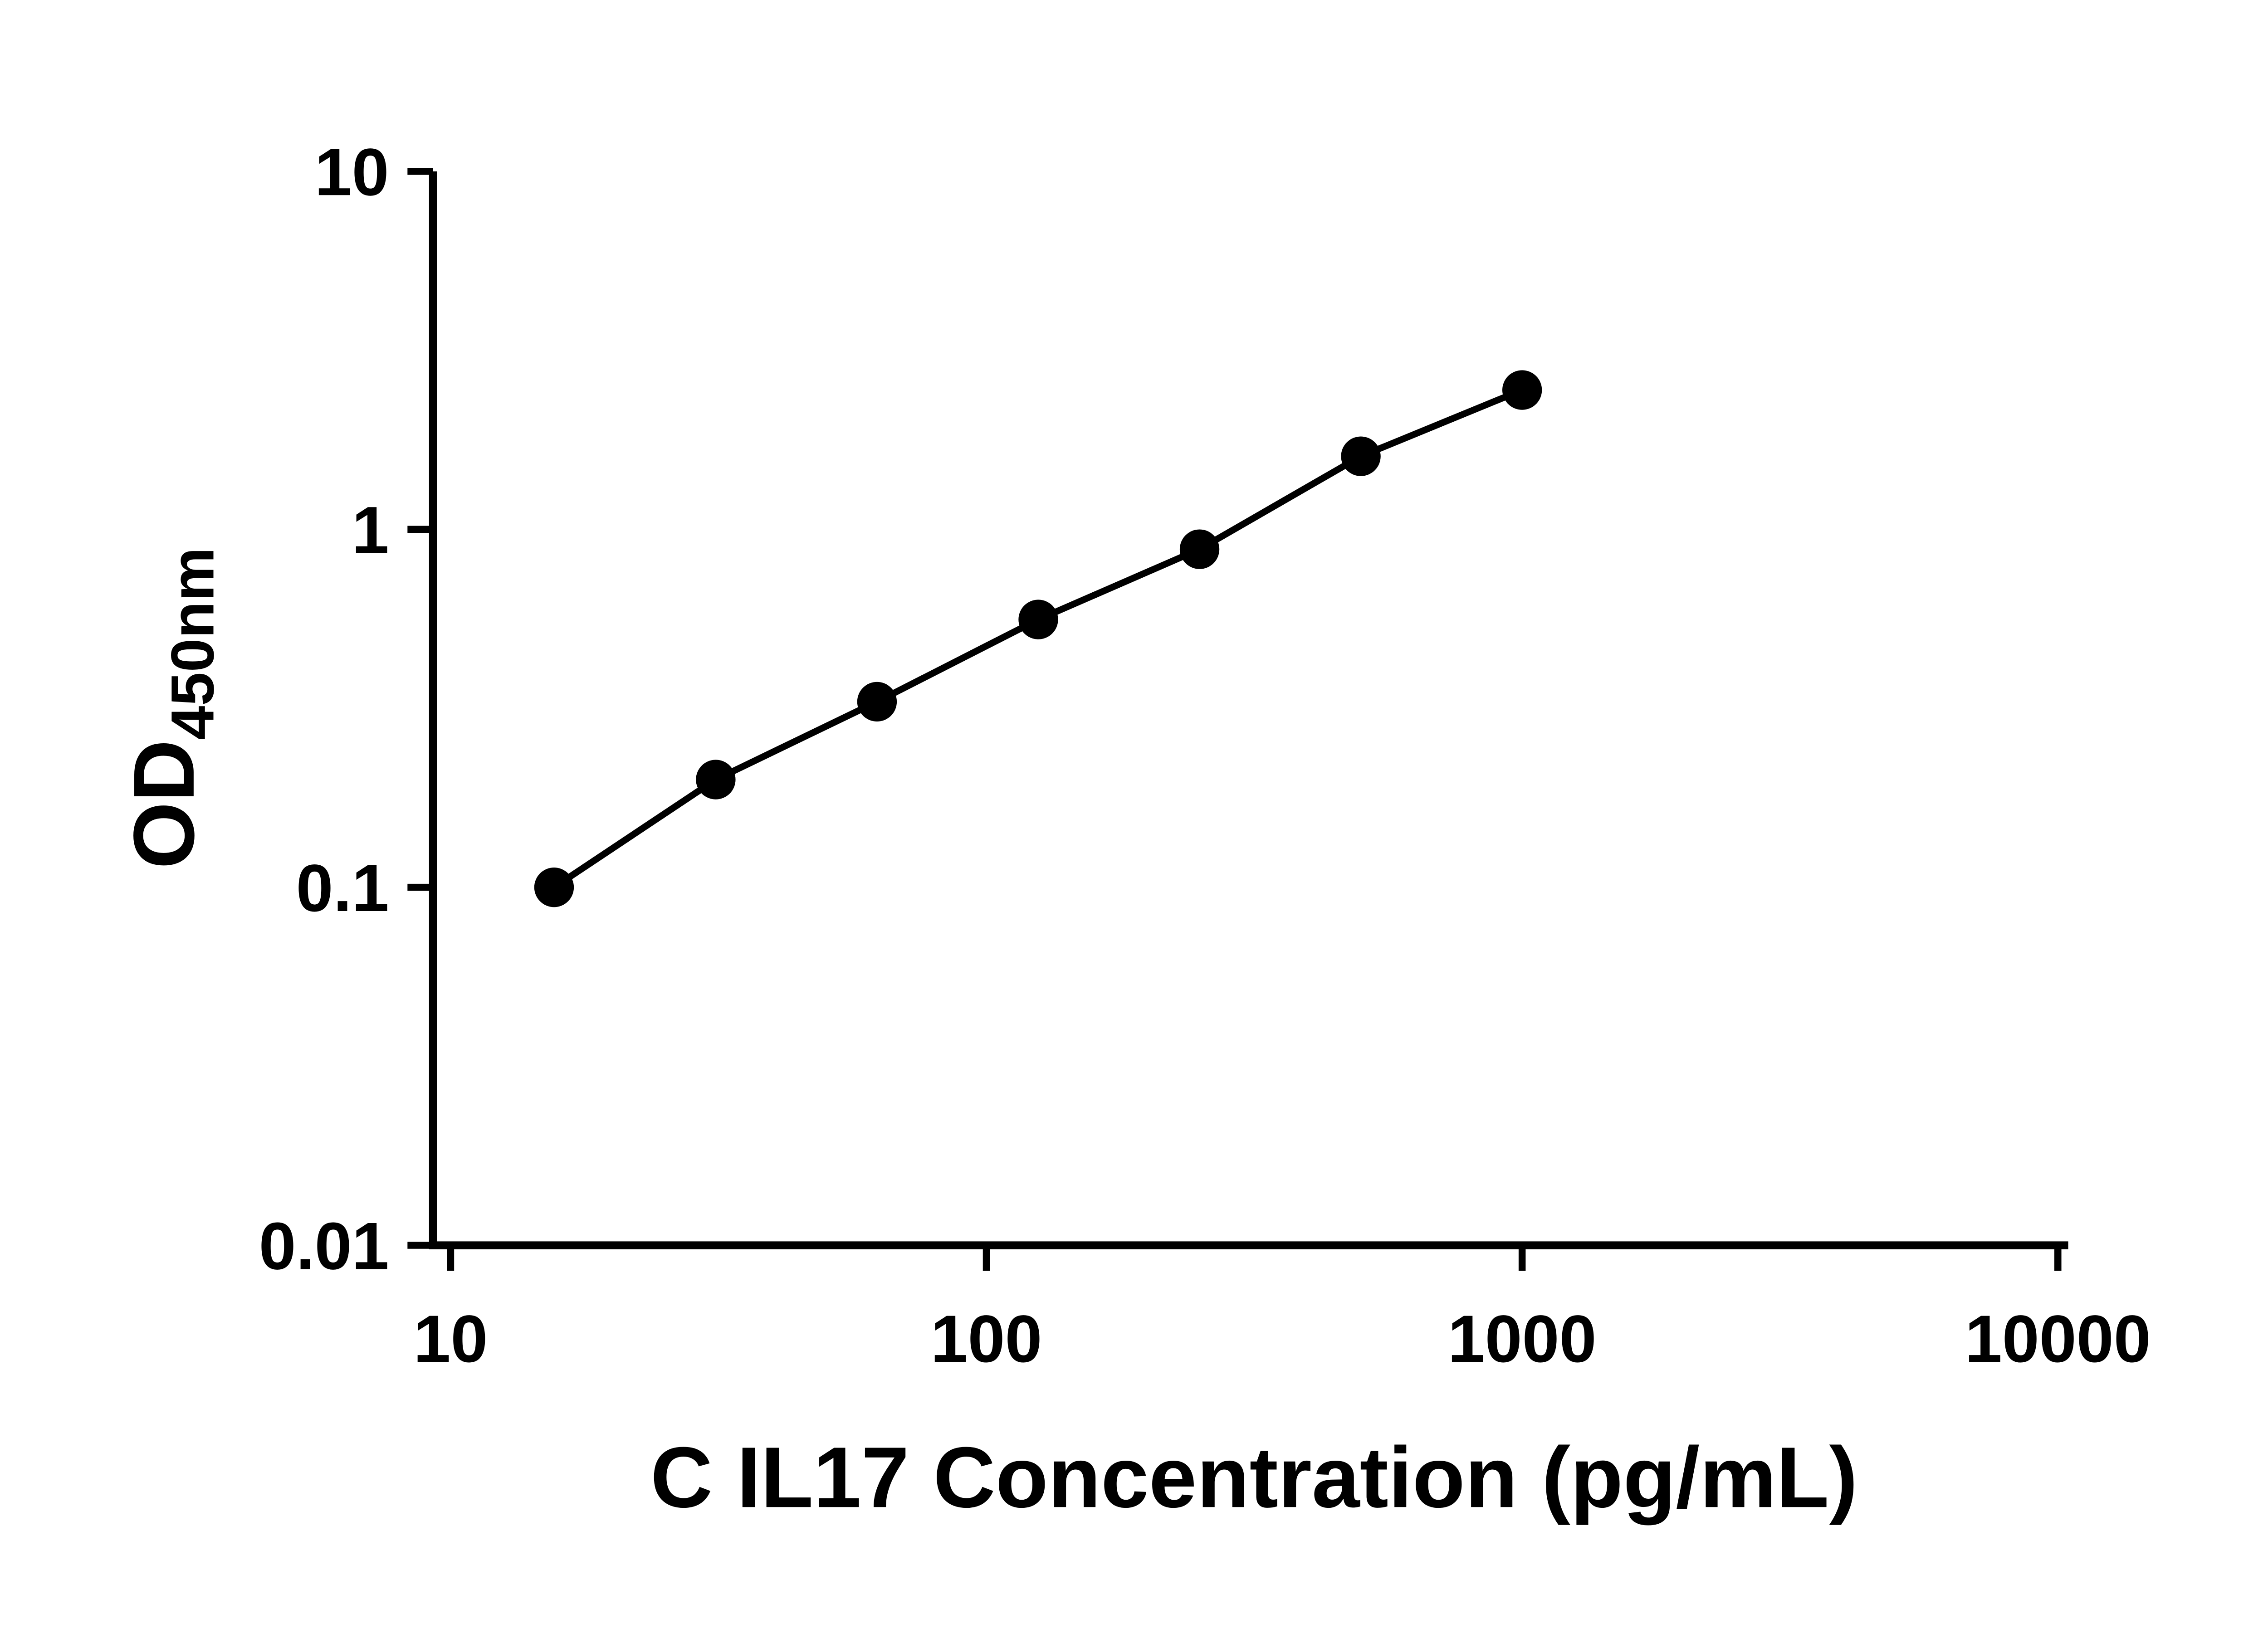 The height and width of the screenshot is (1638, 2268). What do you see at coordinates (371, 530) in the screenshot?
I see `y-tick-label: 1` at bounding box center [371, 530].